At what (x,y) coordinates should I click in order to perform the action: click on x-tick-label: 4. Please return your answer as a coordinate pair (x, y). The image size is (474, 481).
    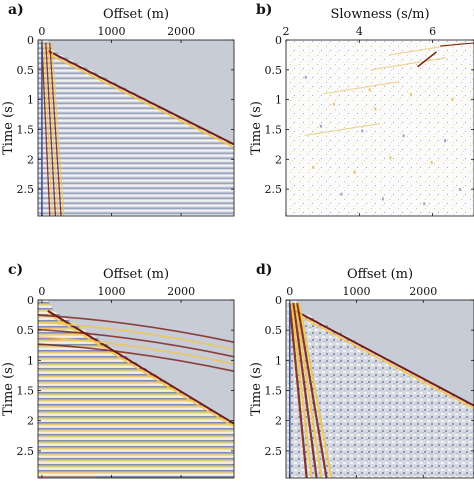
    Looking at the image, I should click on (359, 31).